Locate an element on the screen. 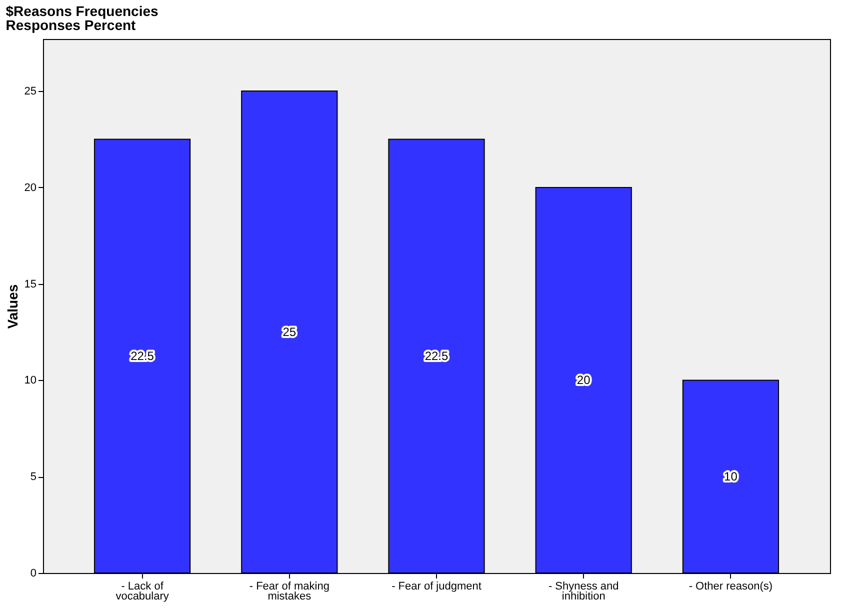  chart-title: $Reasons Frequencies is located at coordinates (82, 11).